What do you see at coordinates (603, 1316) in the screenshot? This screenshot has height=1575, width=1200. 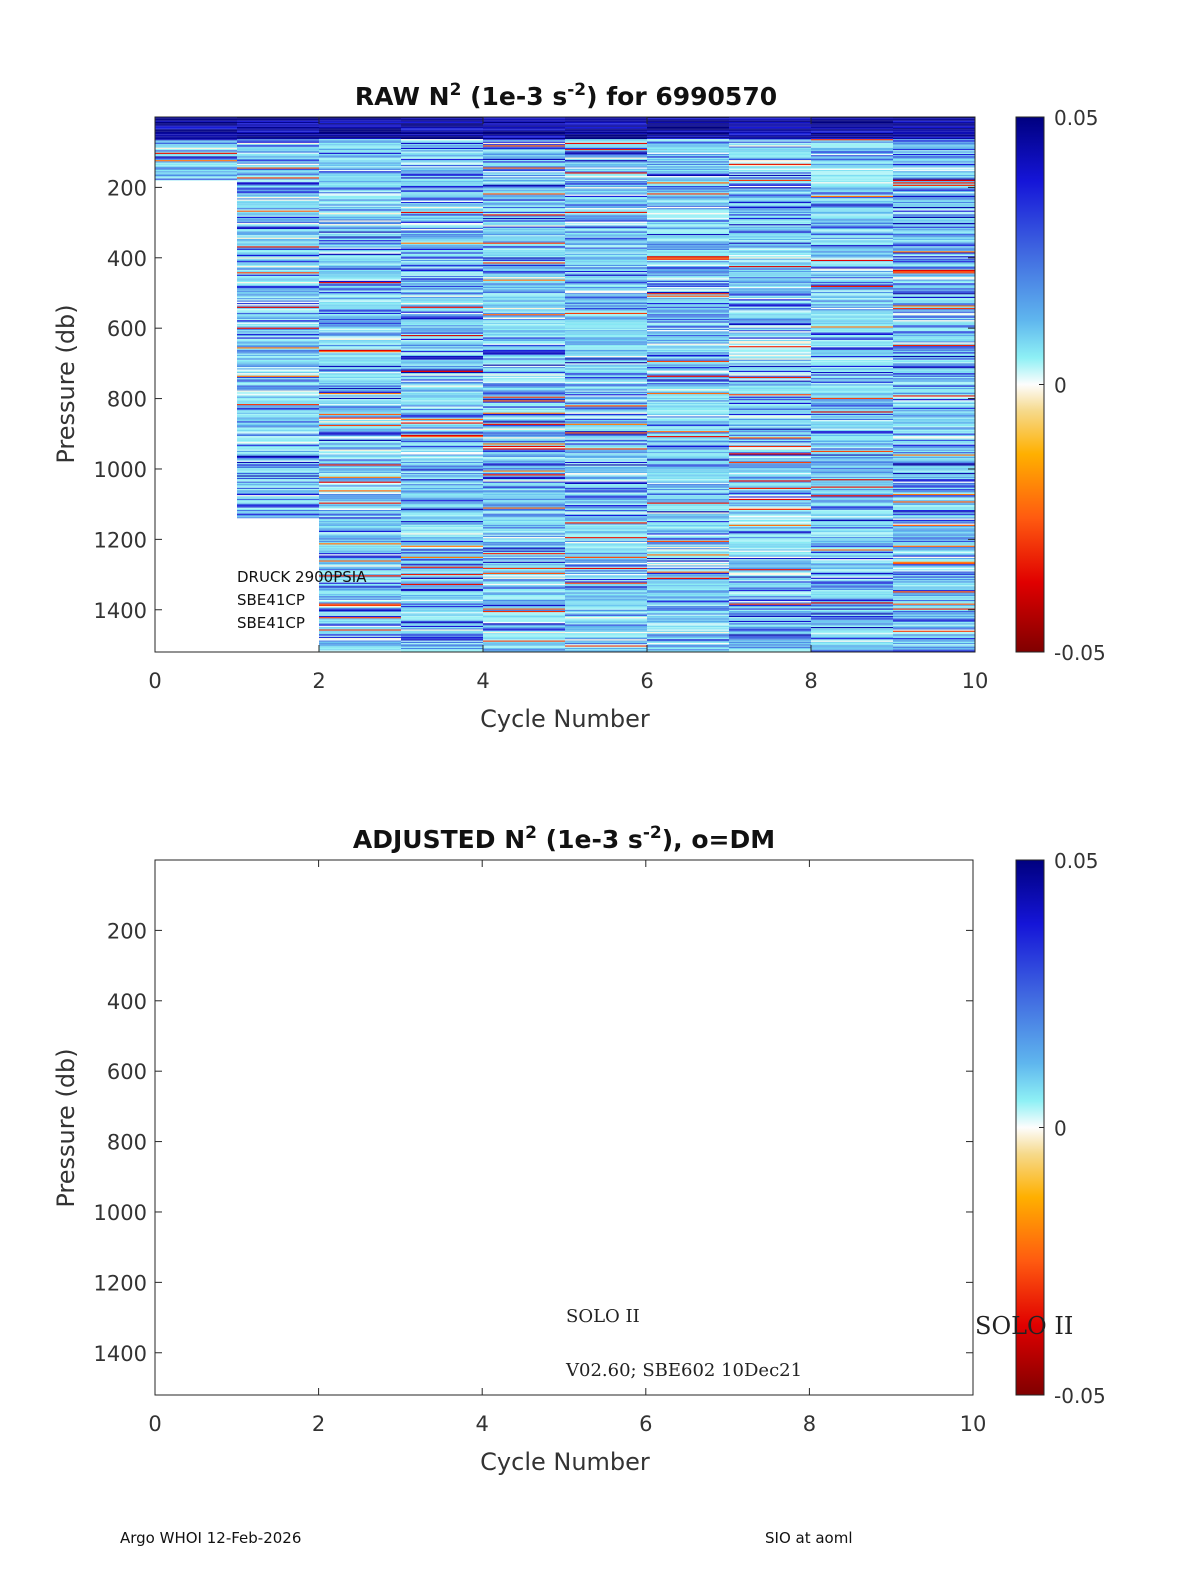 I see `adjusted-float-type: SOLO II` at bounding box center [603, 1316].